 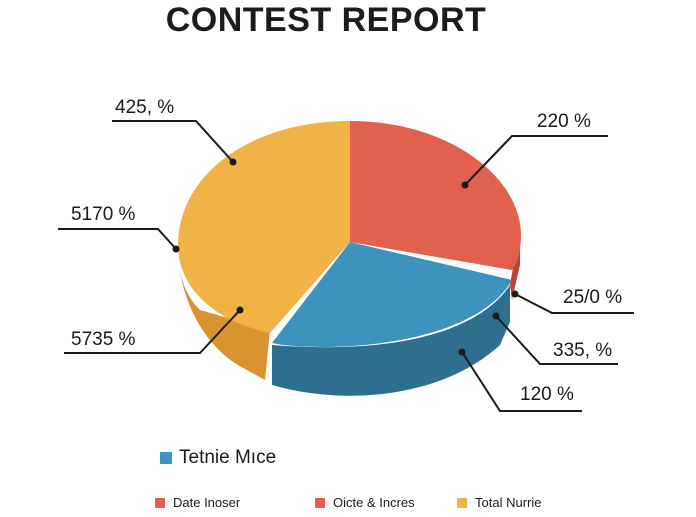 I want to click on pie-slice-blue, so click(x=392, y=294).